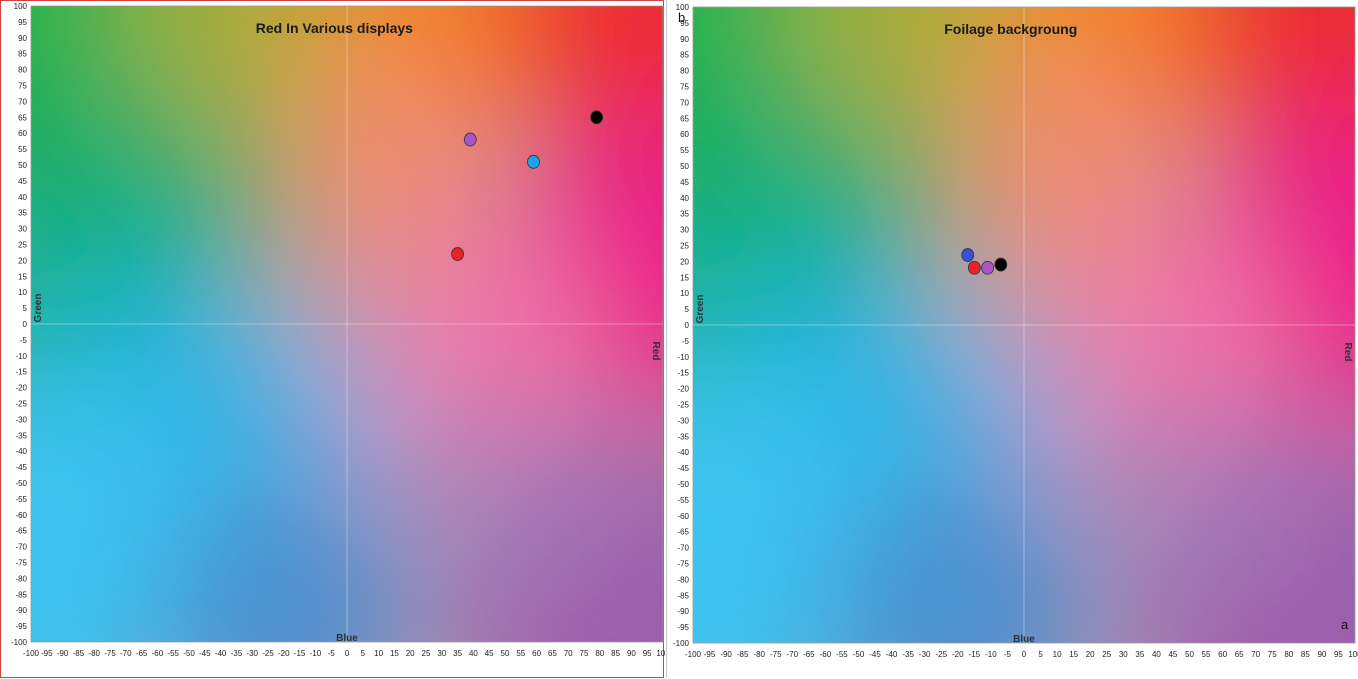 This screenshot has width=1358, height=679. Describe the element at coordinates (568, 653) in the screenshot. I see `x-tick-label: 70` at that location.